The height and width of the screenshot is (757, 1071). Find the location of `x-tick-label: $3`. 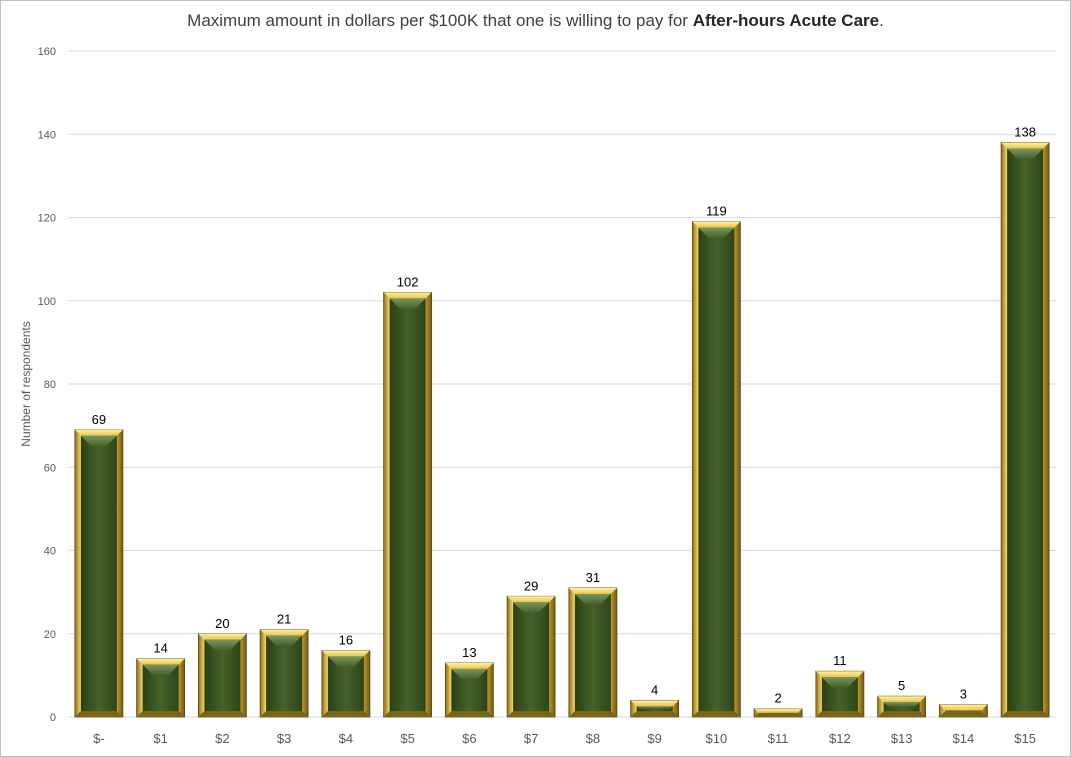

x-tick-label: $3 is located at coordinates (284, 738).